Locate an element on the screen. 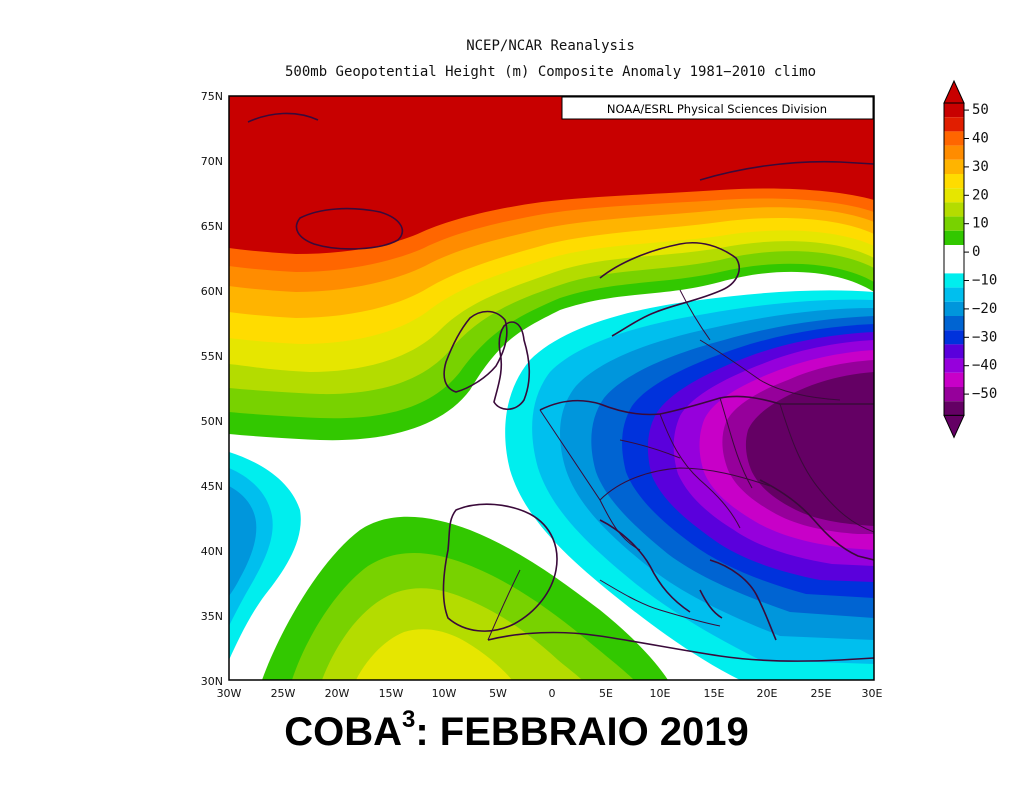  colorbar-label: 20 is located at coordinates (980, 195).